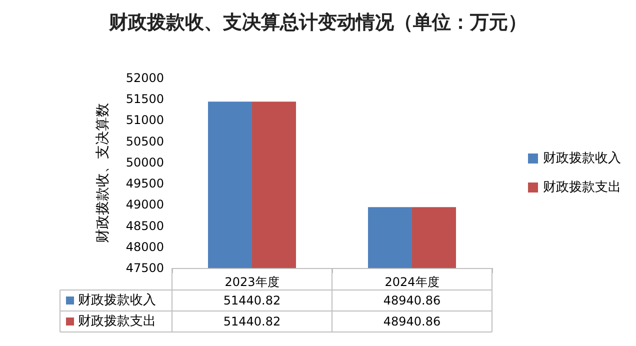 The image size is (636, 346). Describe the element at coordinates (145, 141) in the screenshot. I see `y-tick-label: 50500` at that location.